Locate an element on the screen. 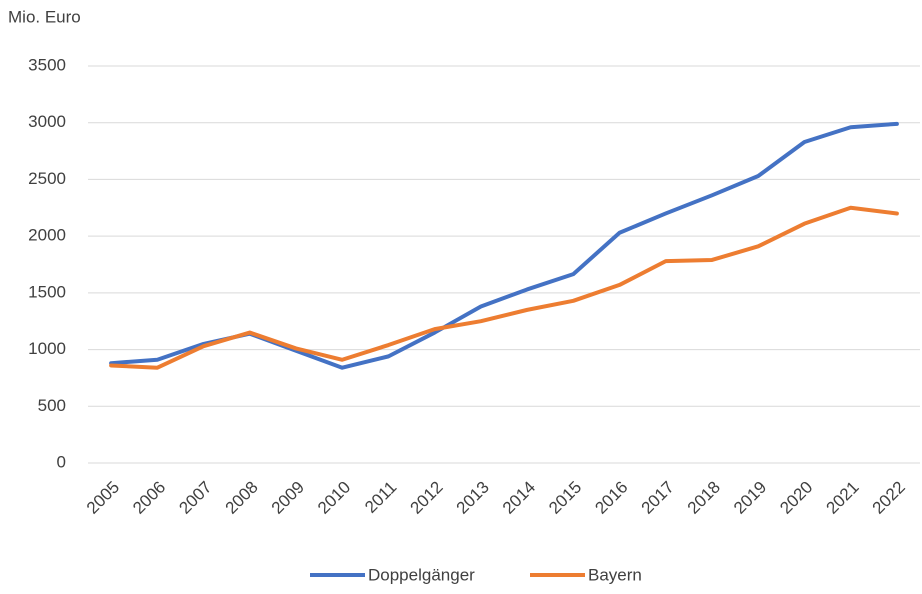 The height and width of the screenshot is (594, 922). y-tick-label: 500 is located at coordinates (52, 405).